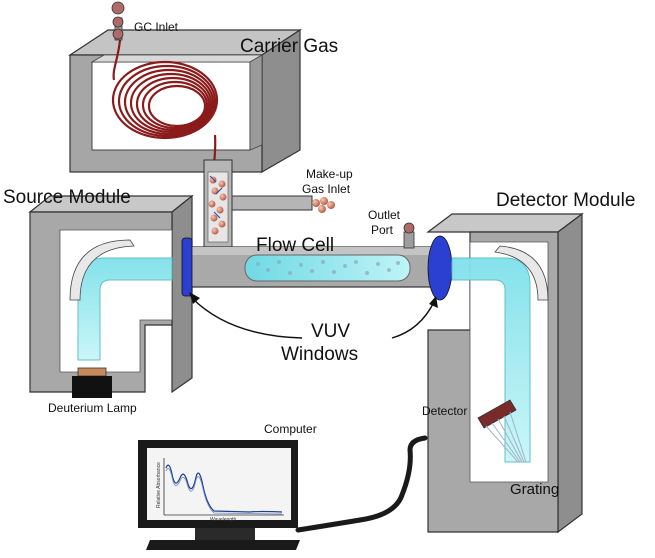  Describe the element at coordinates (534, 489) in the screenshot. I see `grating-label: Grating` at that location.